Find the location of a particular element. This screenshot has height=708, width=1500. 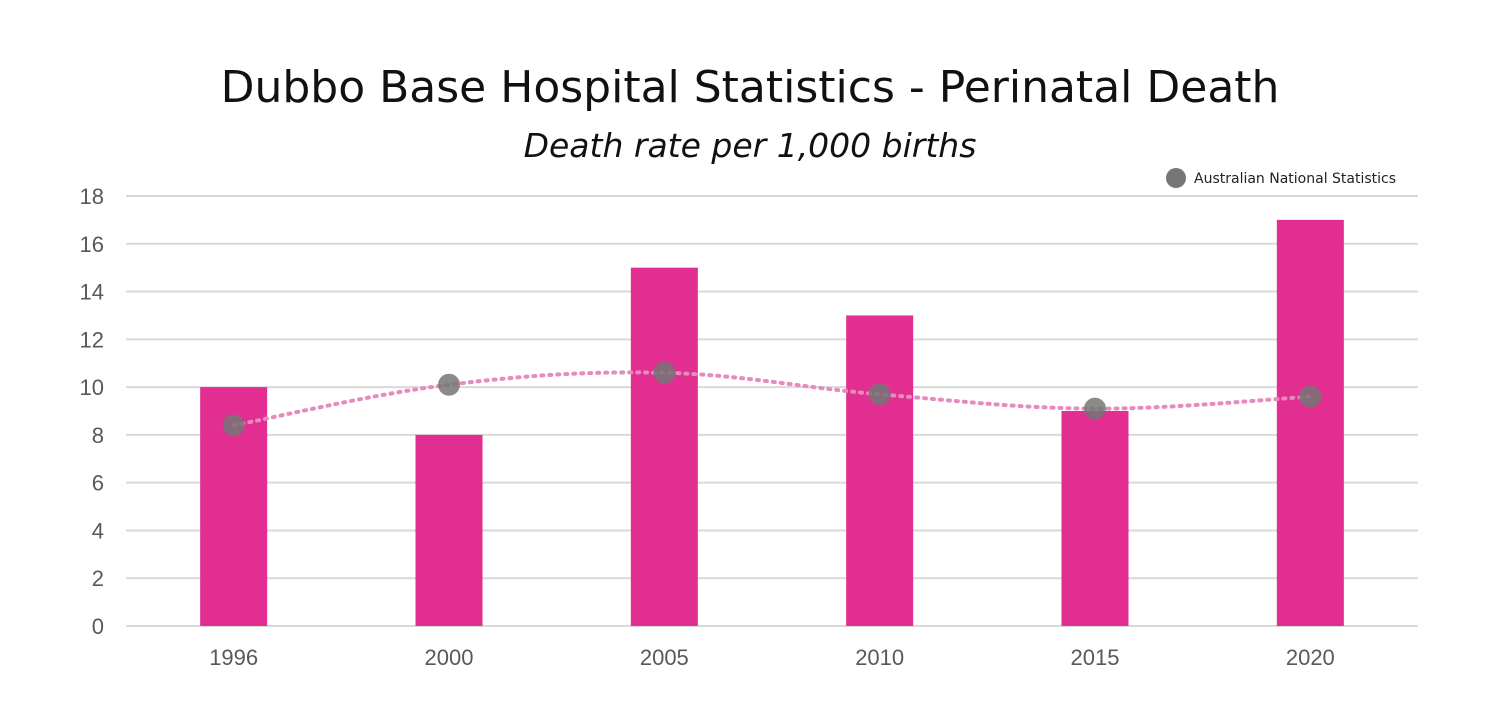

national-statistics-line is located at coordinates (772, 399).